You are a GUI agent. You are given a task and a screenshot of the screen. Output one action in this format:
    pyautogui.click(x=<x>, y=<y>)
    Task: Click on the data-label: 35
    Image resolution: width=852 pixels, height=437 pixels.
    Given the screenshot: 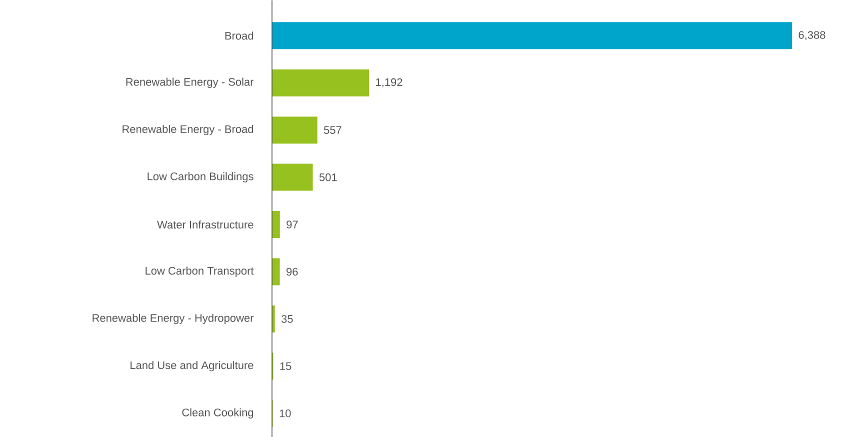 What is the action you would take?
    pyautogui.click(x=287, y=319)
    